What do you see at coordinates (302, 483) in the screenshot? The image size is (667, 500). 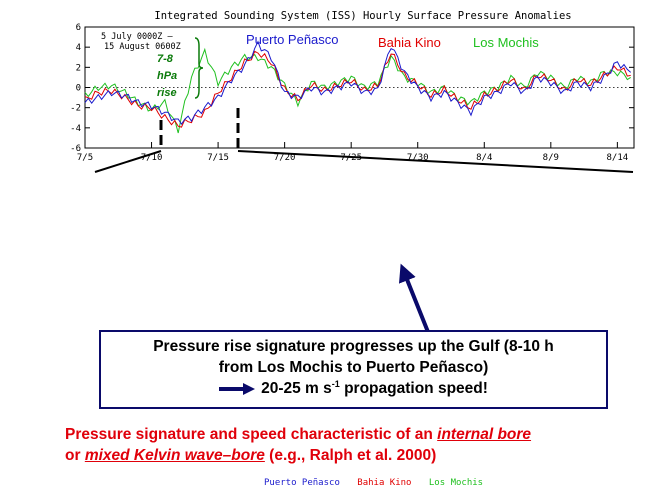 I see `bottom-legend-puerto-penasco: Puerto Peñasco` at bounding box center [302, 483].